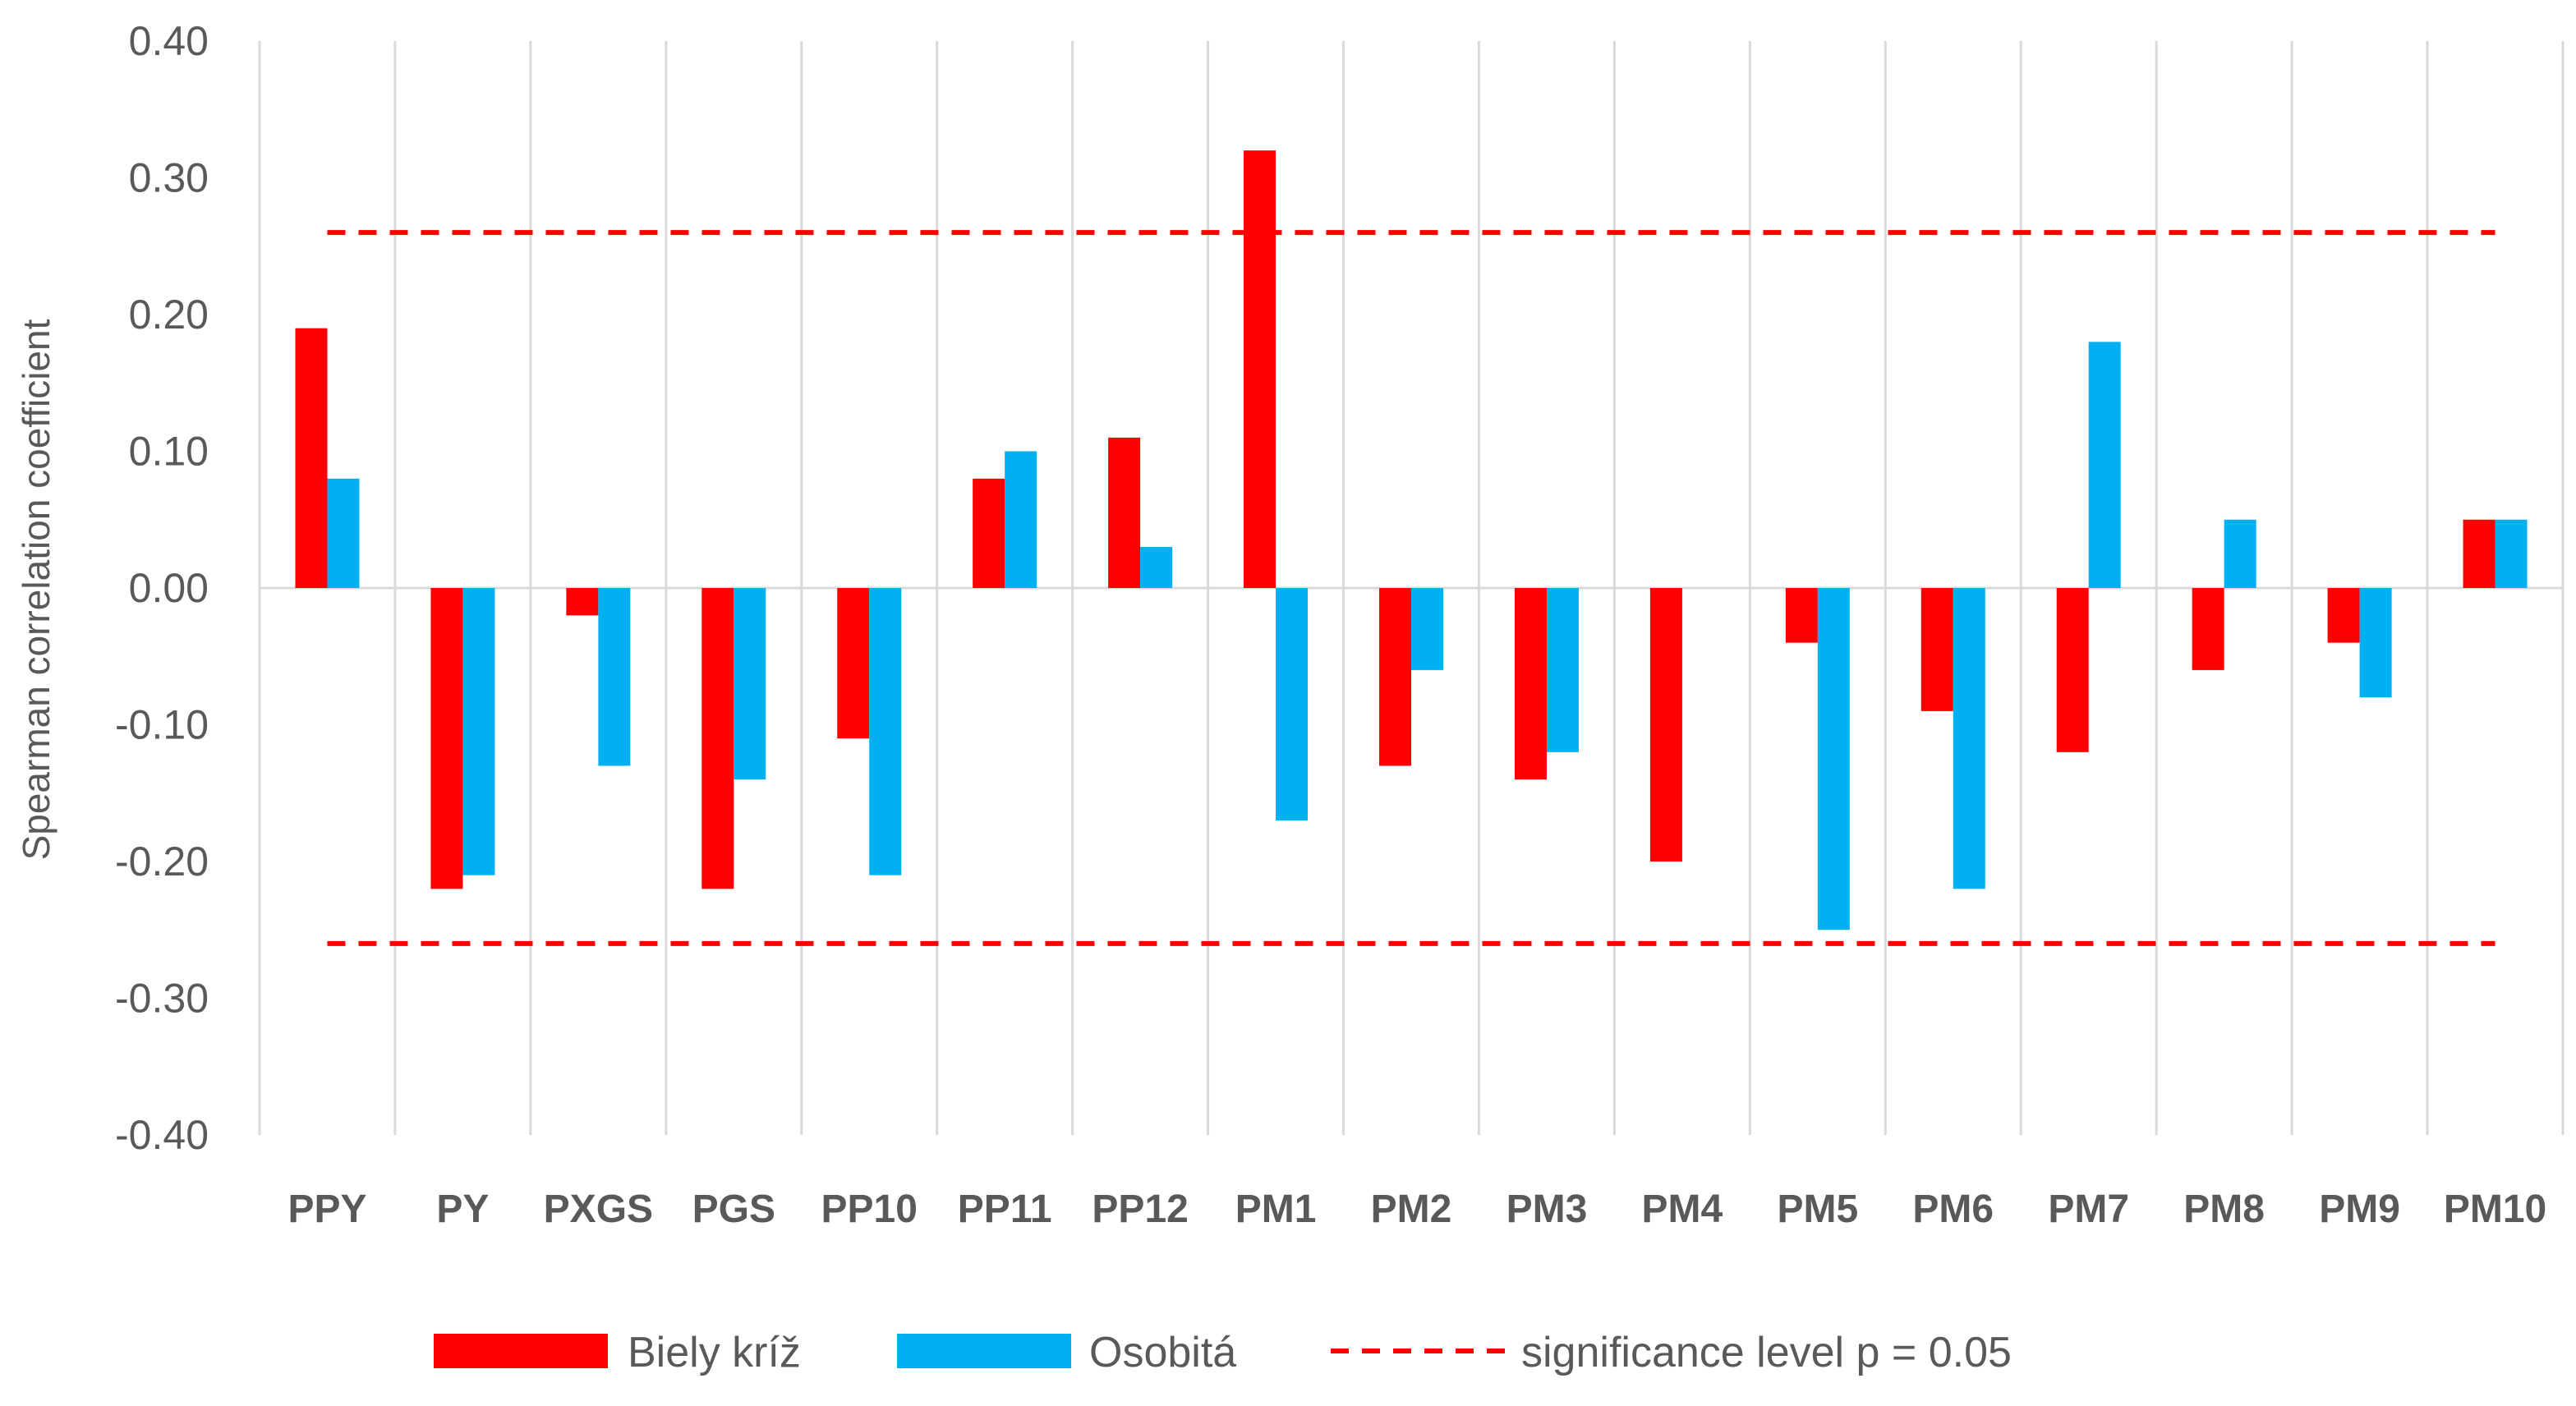 This screenshot has width=2576, height=1406. Describe the element at coordinates (869, 1209) in the screenshot. I see `x-tick-label: PP10` at that location.